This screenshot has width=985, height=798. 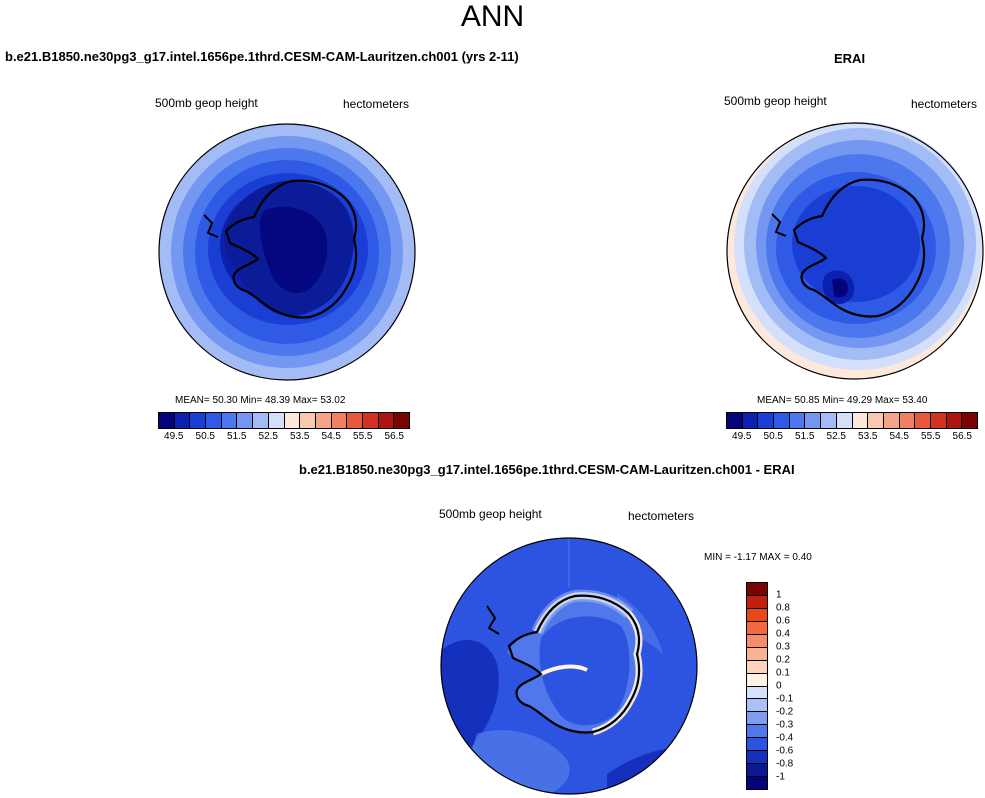 I want to click on colorbar-tick-label: 0.3, so click(x=783, y=647).